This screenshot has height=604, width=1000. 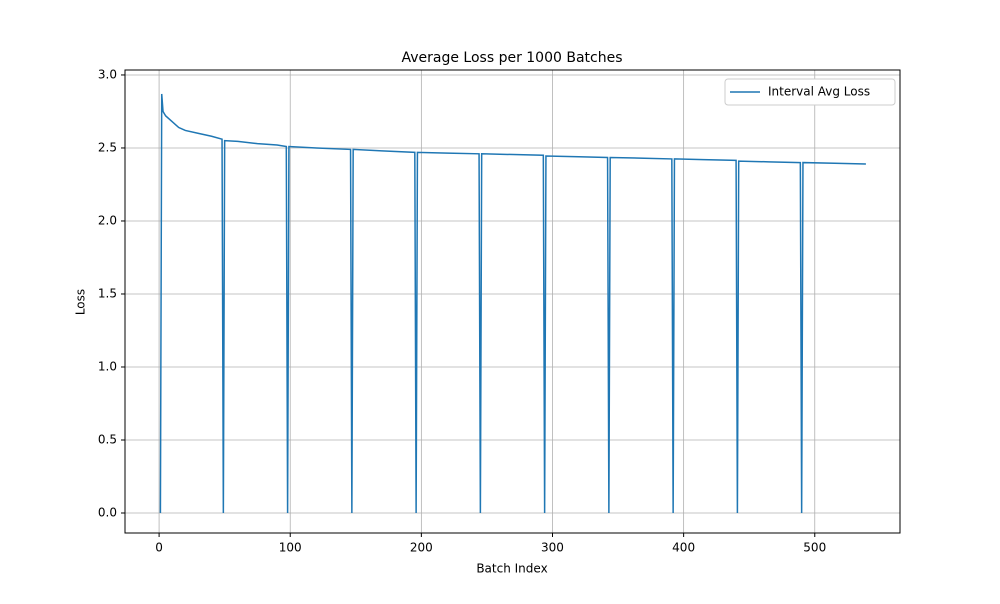 What do you see at coordinates (819, 92) in the screenshot?
I see `legend-label: Interval Avg Loss` at bounding box center [819, 92].